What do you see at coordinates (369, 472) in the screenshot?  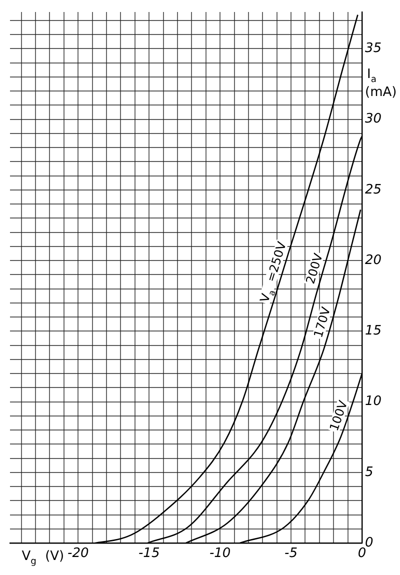 I see `y-tick-label: 5` at bounding box center [369, 472].